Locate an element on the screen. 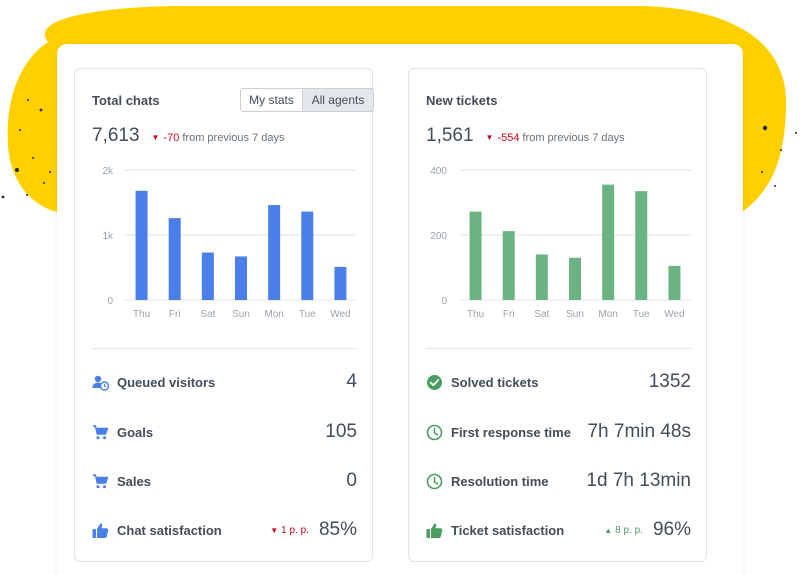 Image resolution: width=800 pixels, height=575 pixels. total-summary: 7,613 ▼ -70 from previous 7 days is located at coordinates (188, 136).